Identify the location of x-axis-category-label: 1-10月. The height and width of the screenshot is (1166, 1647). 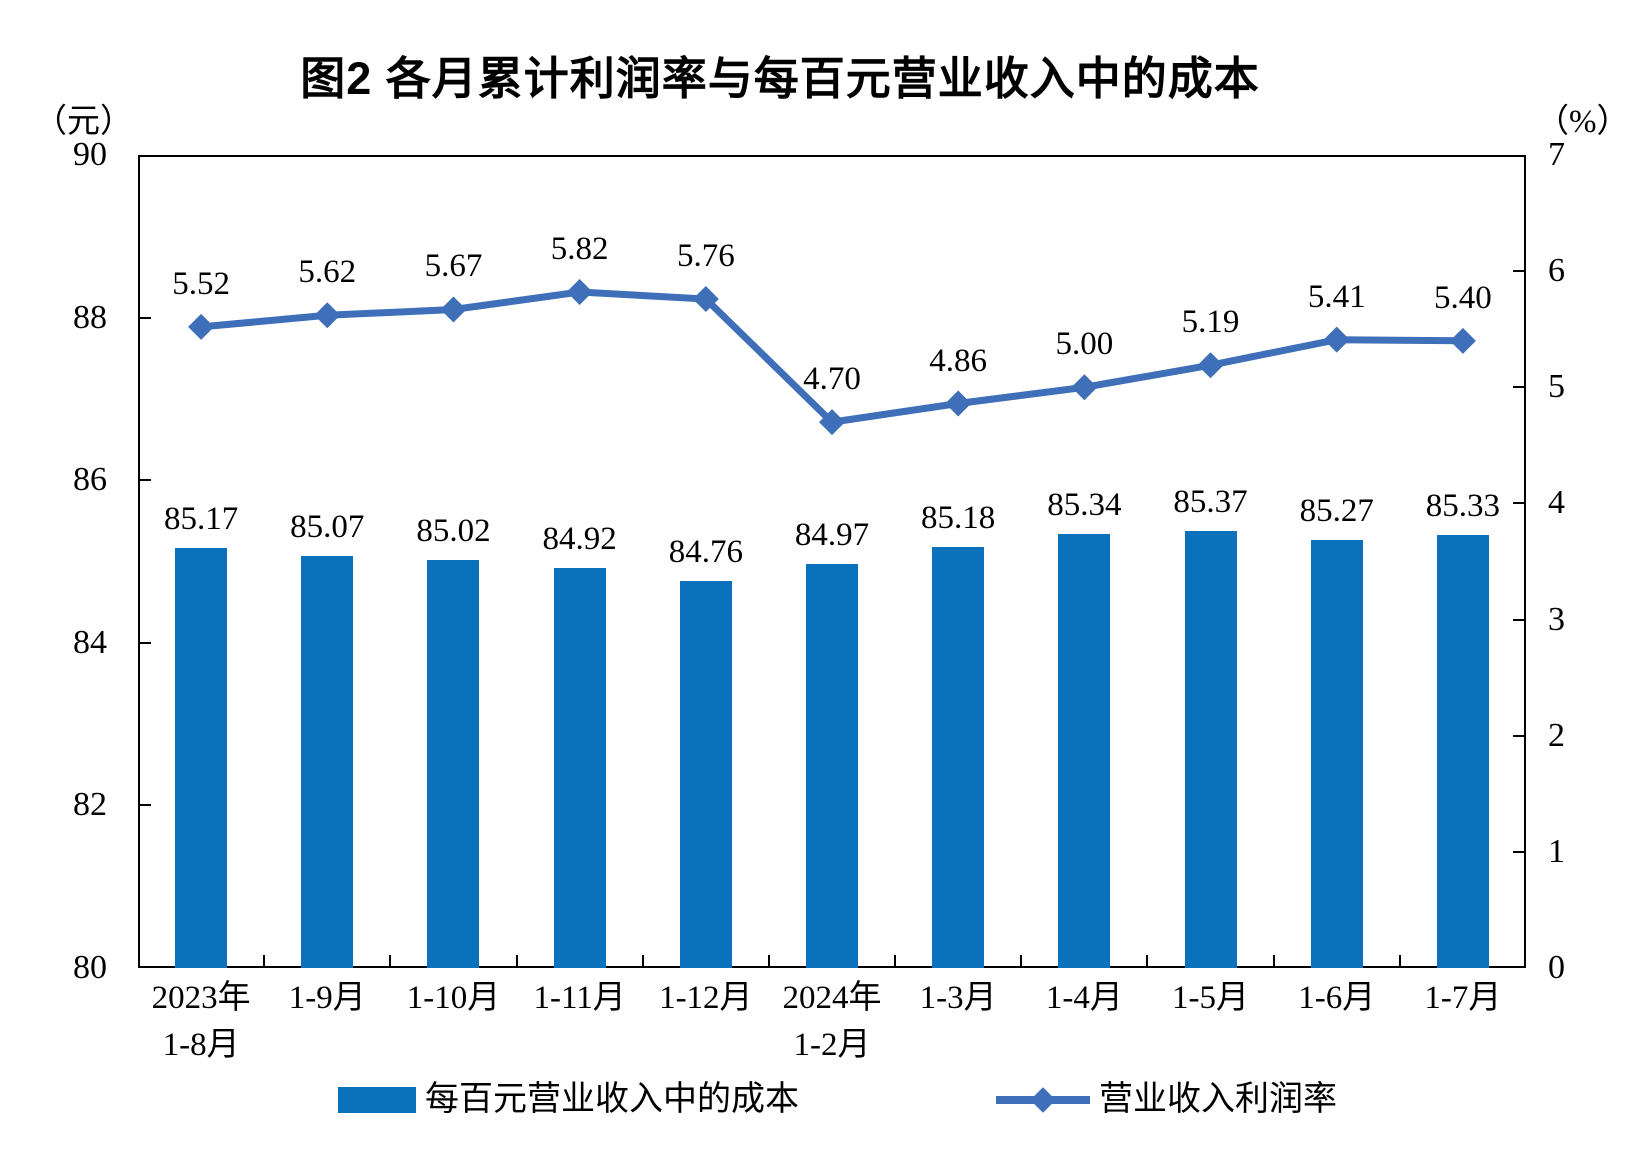
(453, 998).